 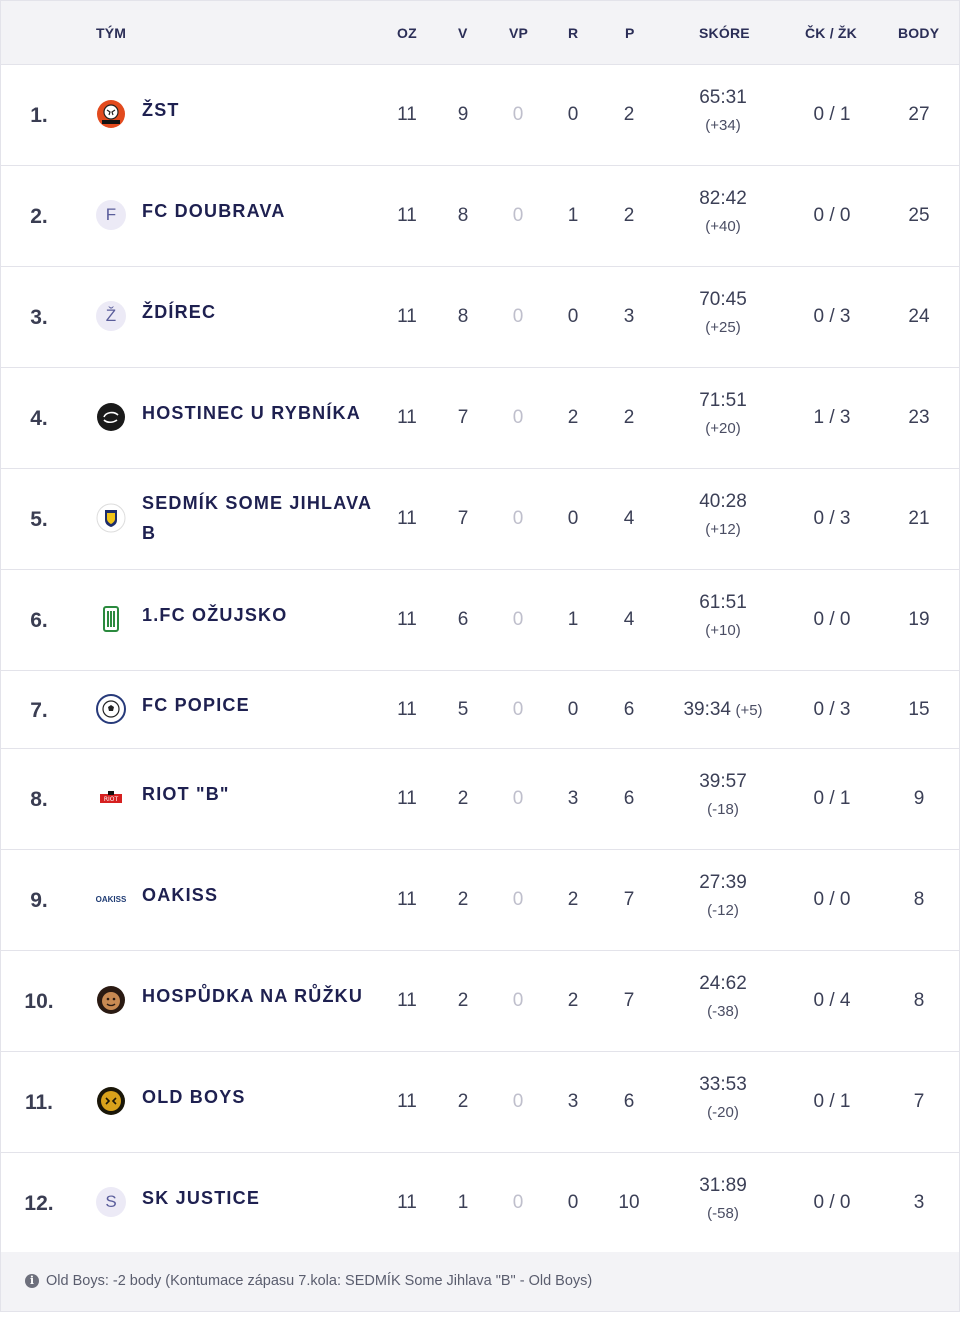 What do you see at coordinates (519, 33) in the screenshot?
I see `header-vp: VP` at bounding box center [519, 33].